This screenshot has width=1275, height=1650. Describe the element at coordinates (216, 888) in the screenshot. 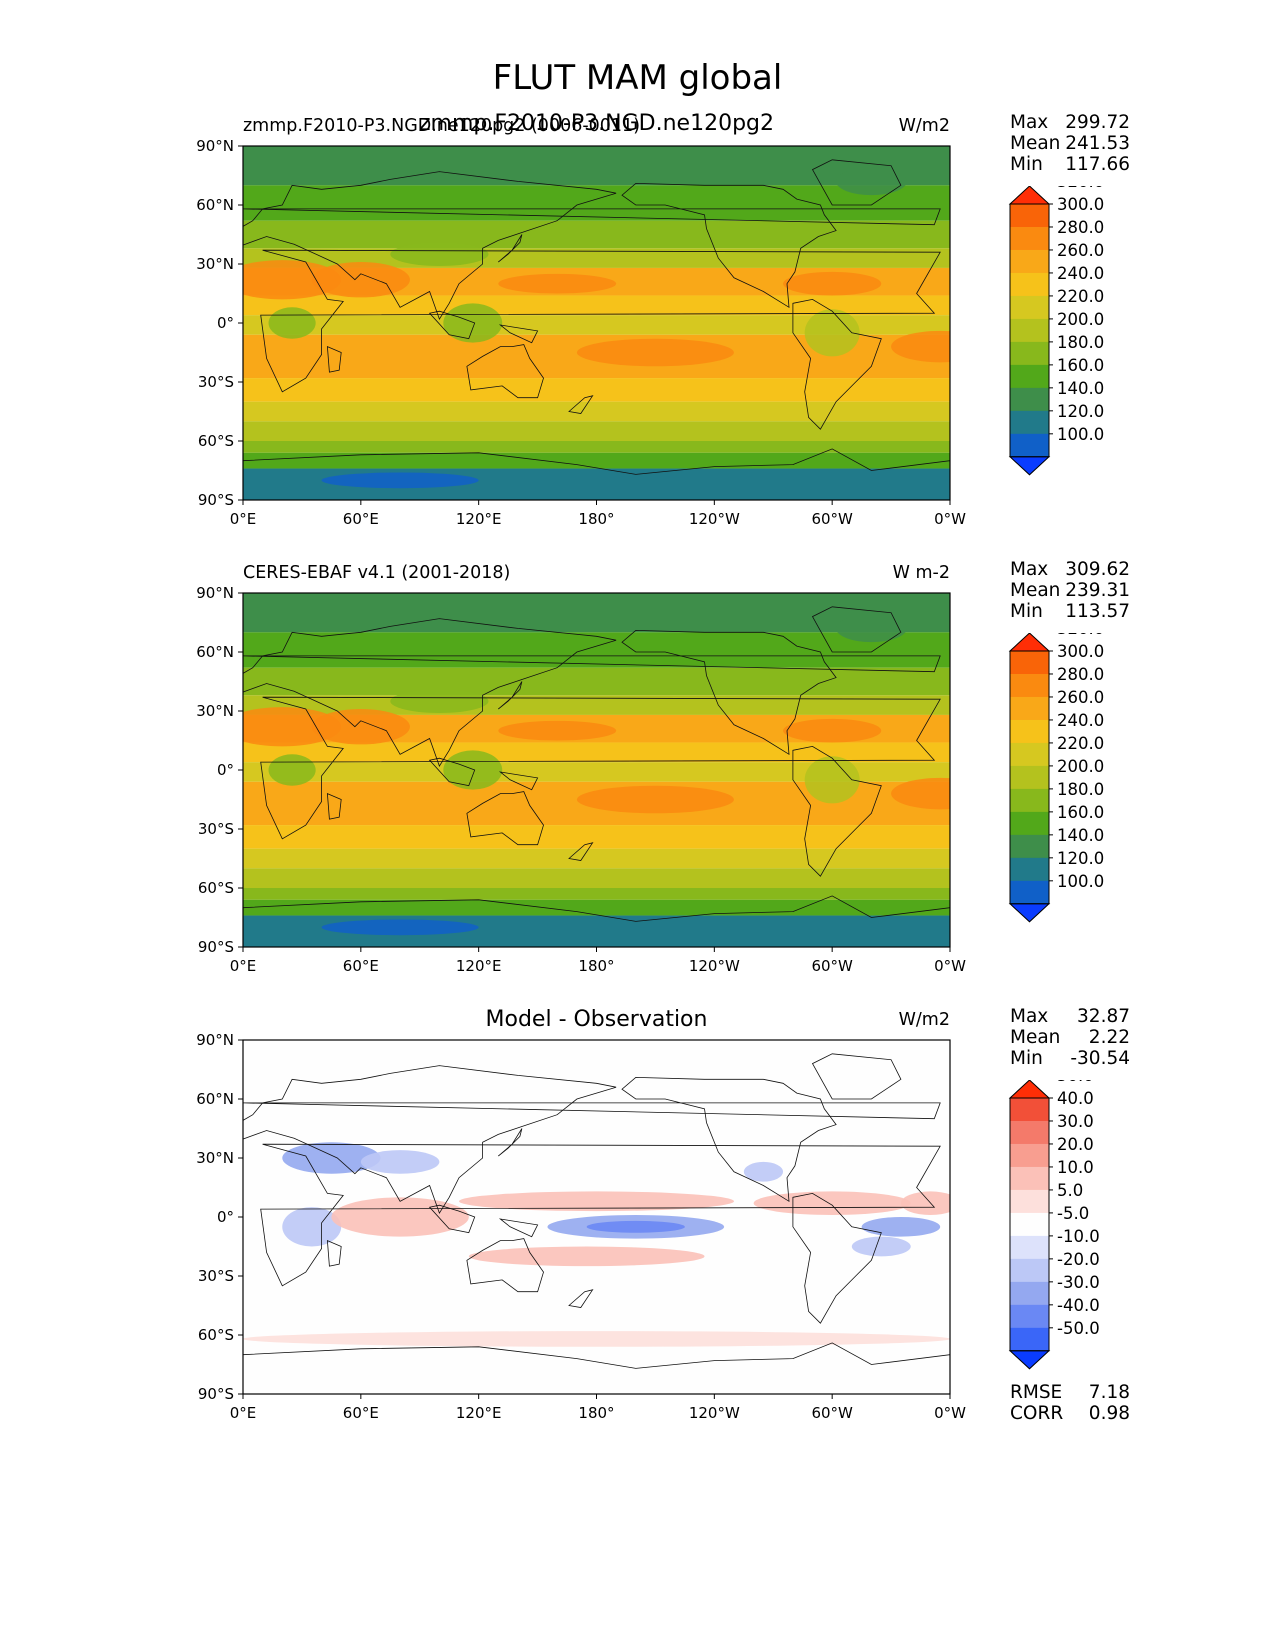

I see `y-tick-label: 60°S` at that location.